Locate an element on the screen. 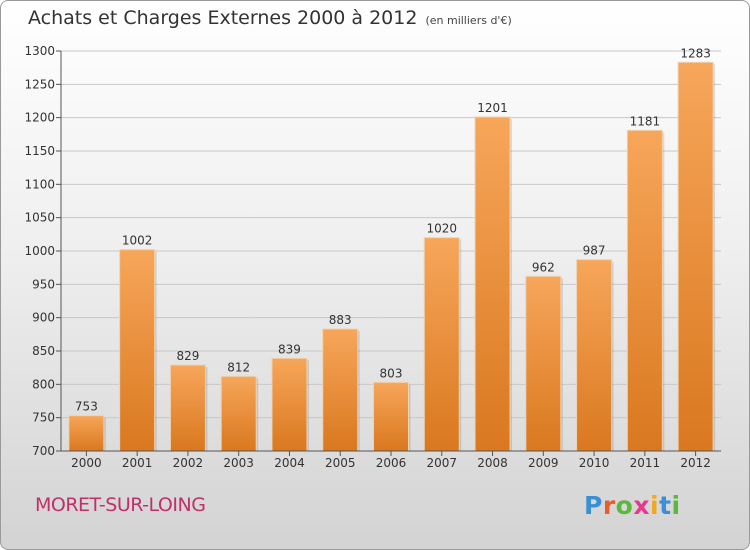 This screenshot has height=550, width=750. data-label-2001: 1002 is located at coordinates (137, 241).